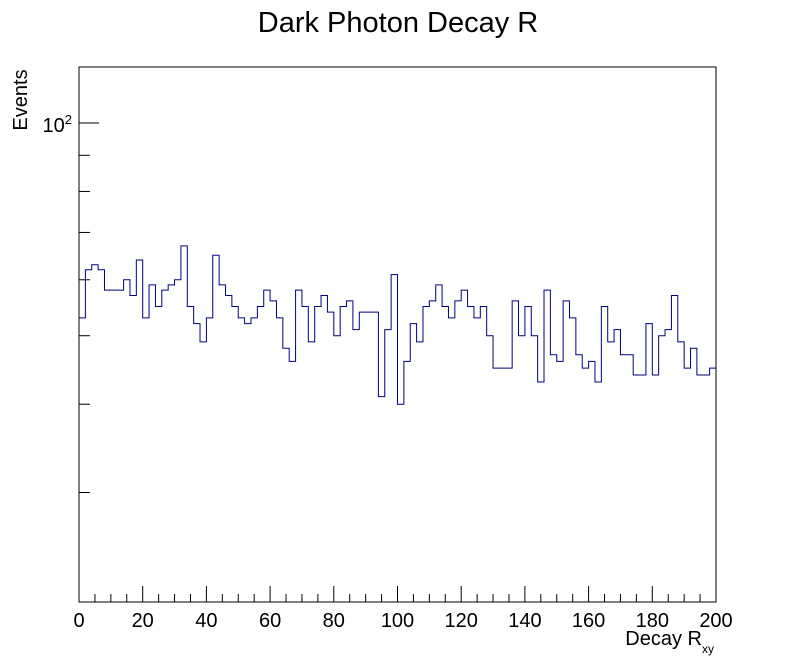  What do you see at coordinates (663, 639) in the screenshot?
I see `x-axis-title-main: Decay R` at bounding box center [663, 639].